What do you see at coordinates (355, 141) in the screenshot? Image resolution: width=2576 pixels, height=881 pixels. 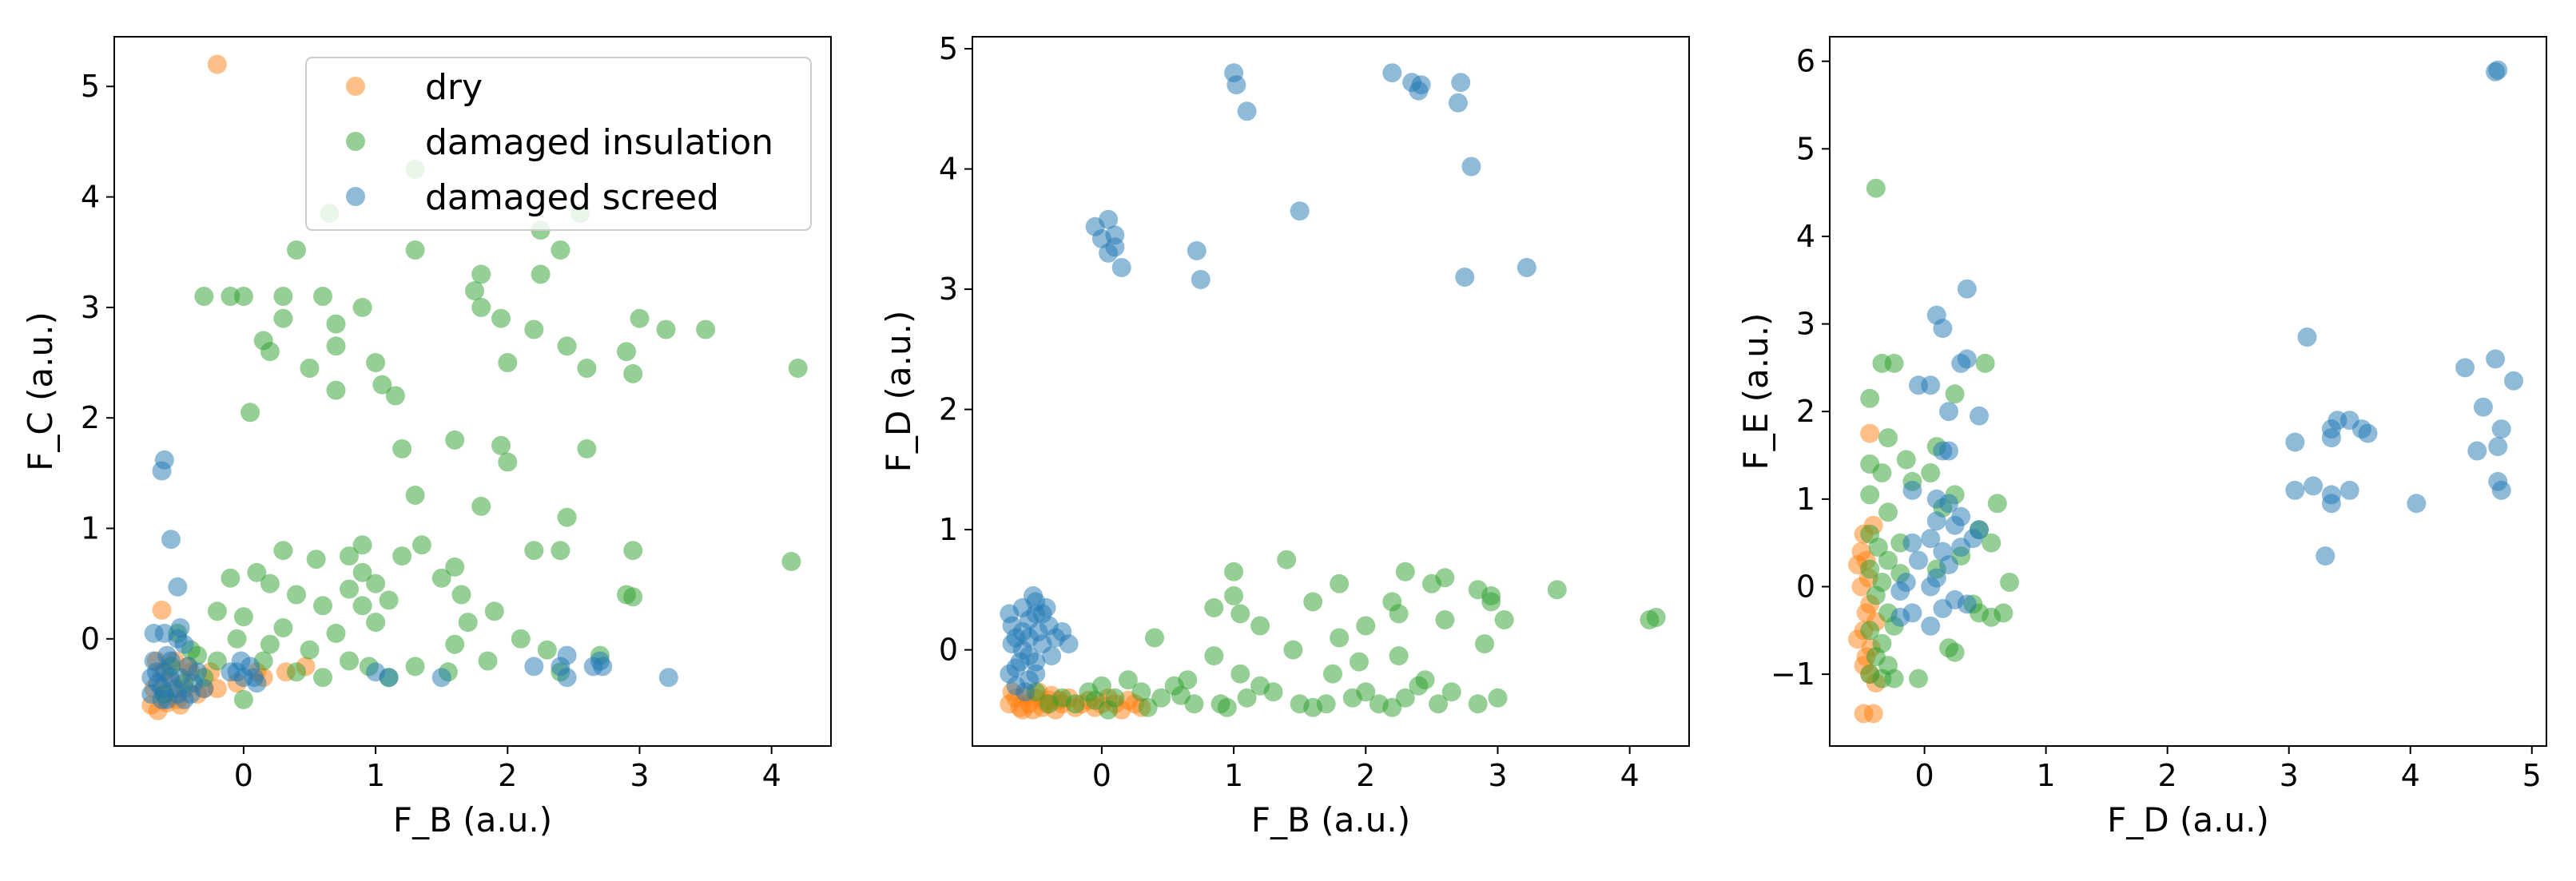 I see `legend-marker-damaged-insulation` at bounding box center [355, 141].